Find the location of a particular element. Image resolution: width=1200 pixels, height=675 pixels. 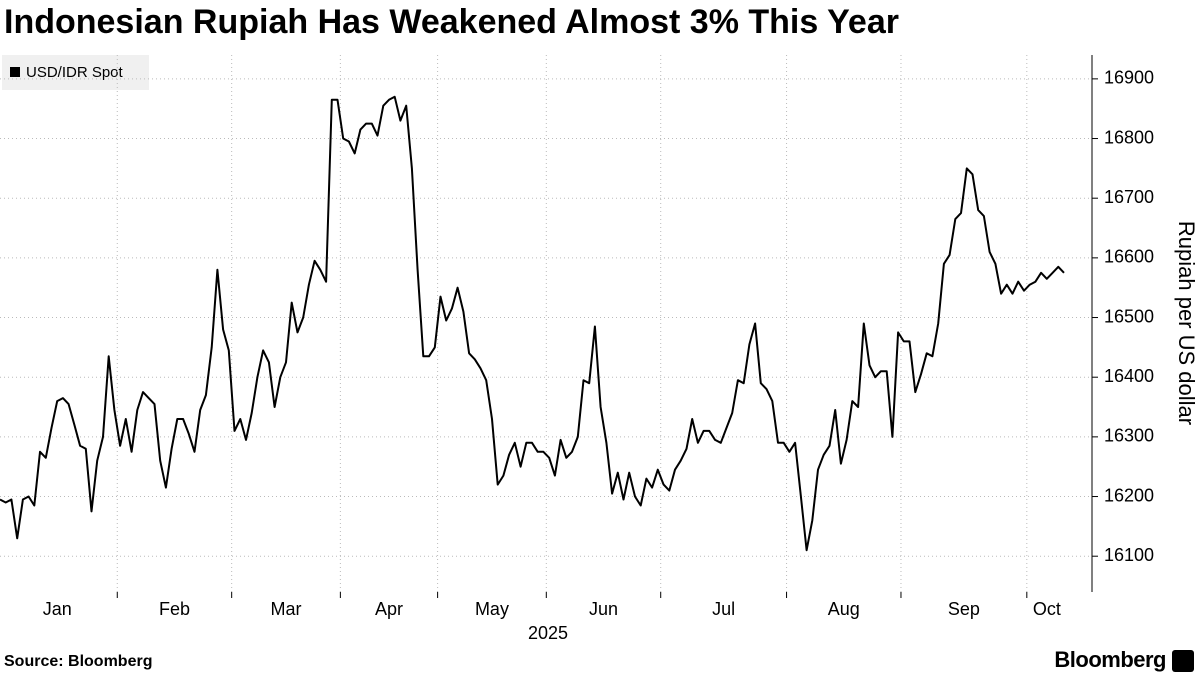

x-tick-label: Jul is located at coordinates (723, 609).